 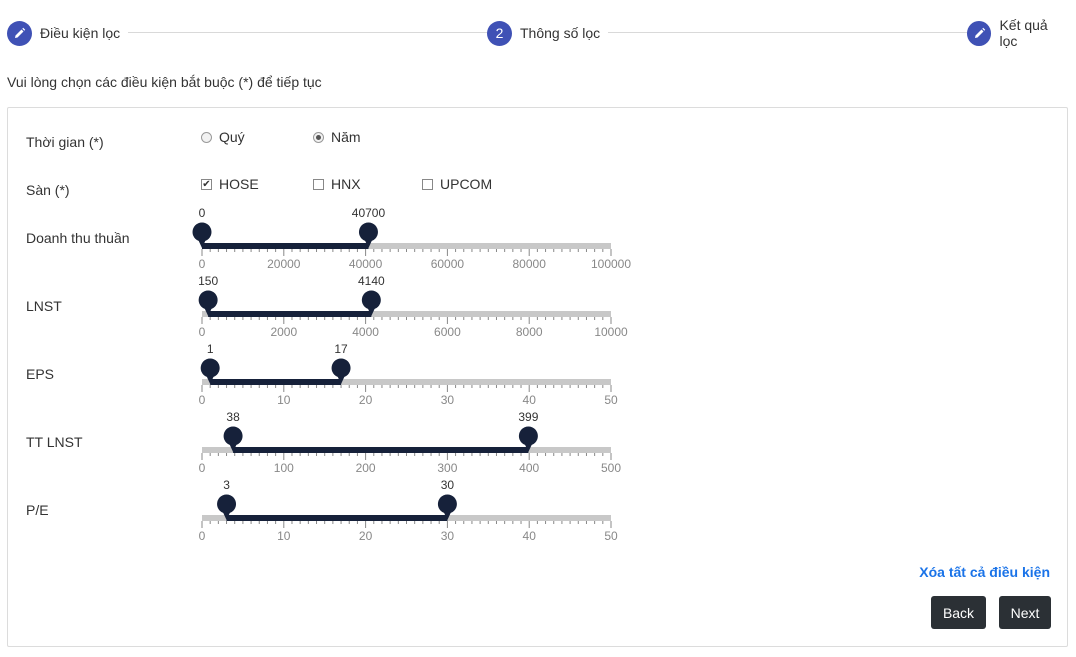 I want to click on handle-value-label: 17, so click(x=341, y=349).